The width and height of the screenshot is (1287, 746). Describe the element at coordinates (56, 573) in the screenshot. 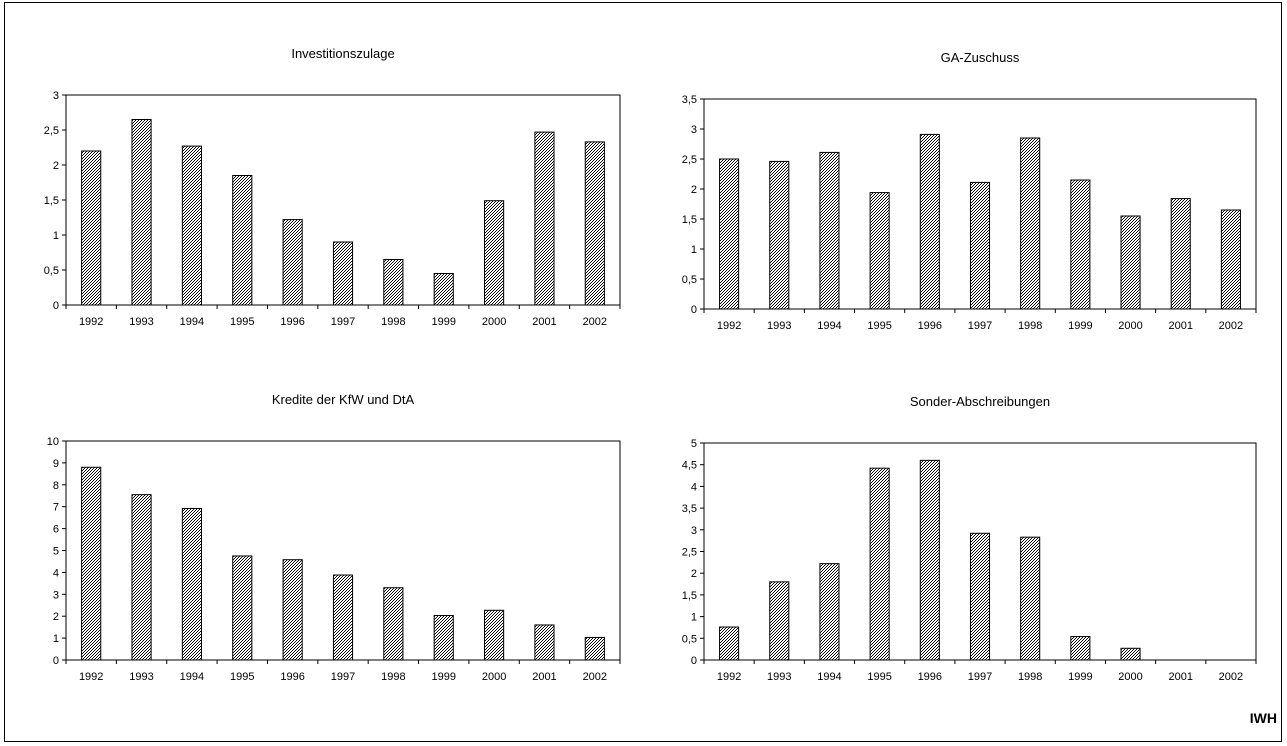

I see `y-tick-label: 4` at that location.